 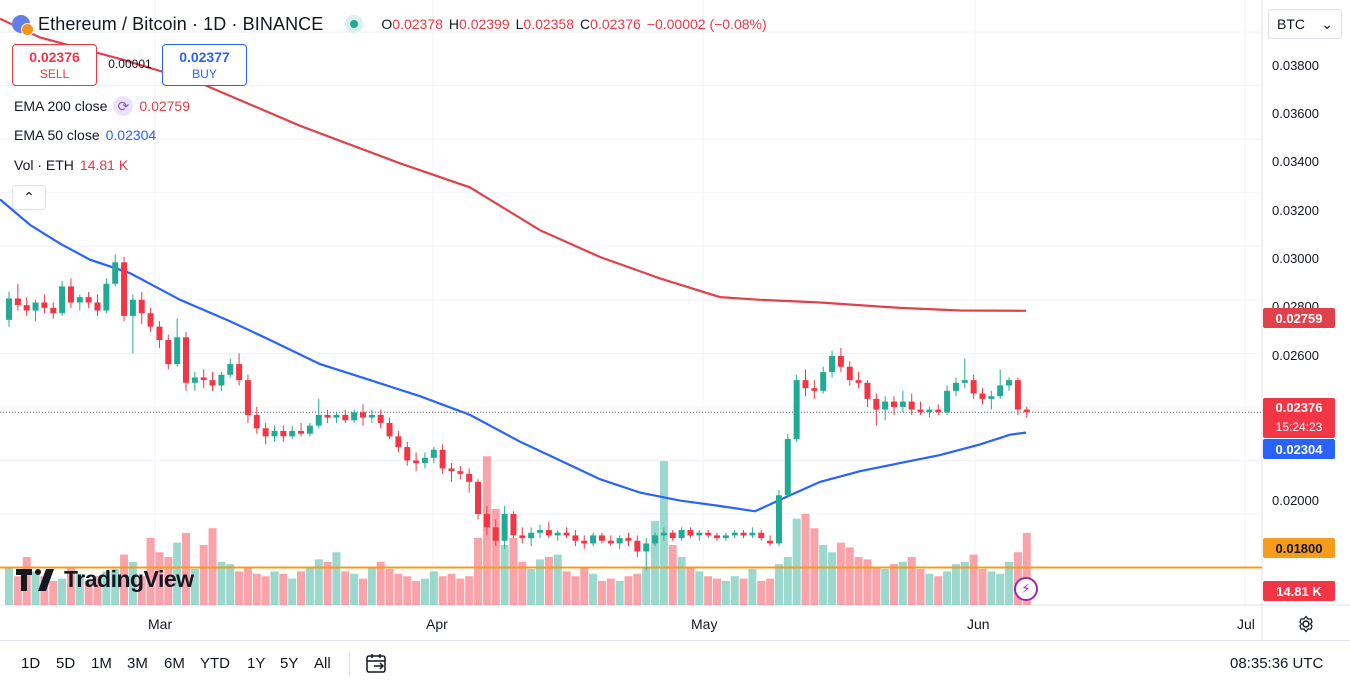 What do you see at coordinates (102, 106) in the screenshot?
I see `indicator-ema200: EMA 200 close ⟳ 0.02759` at bounding box center [102, 106].